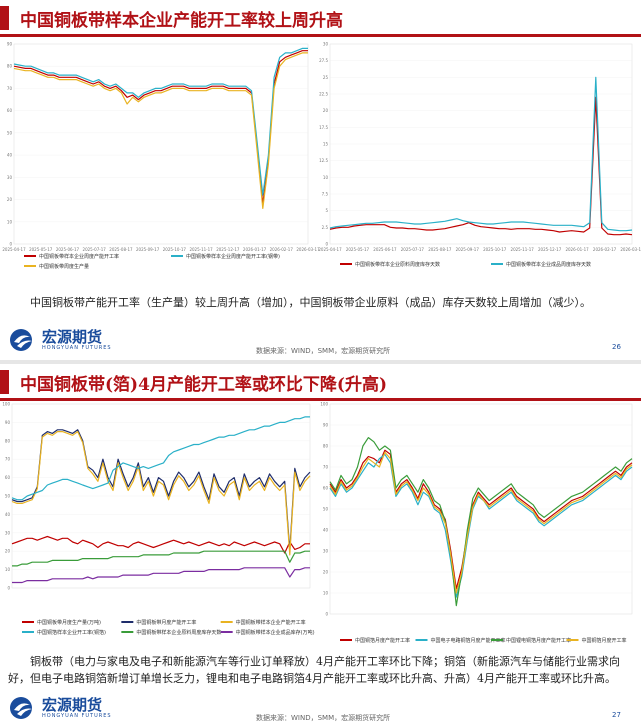 The width and height of the screenshot is (641, 727). I want to click on legend-label: 中国铜板带周度生产量, so click(64, 266).